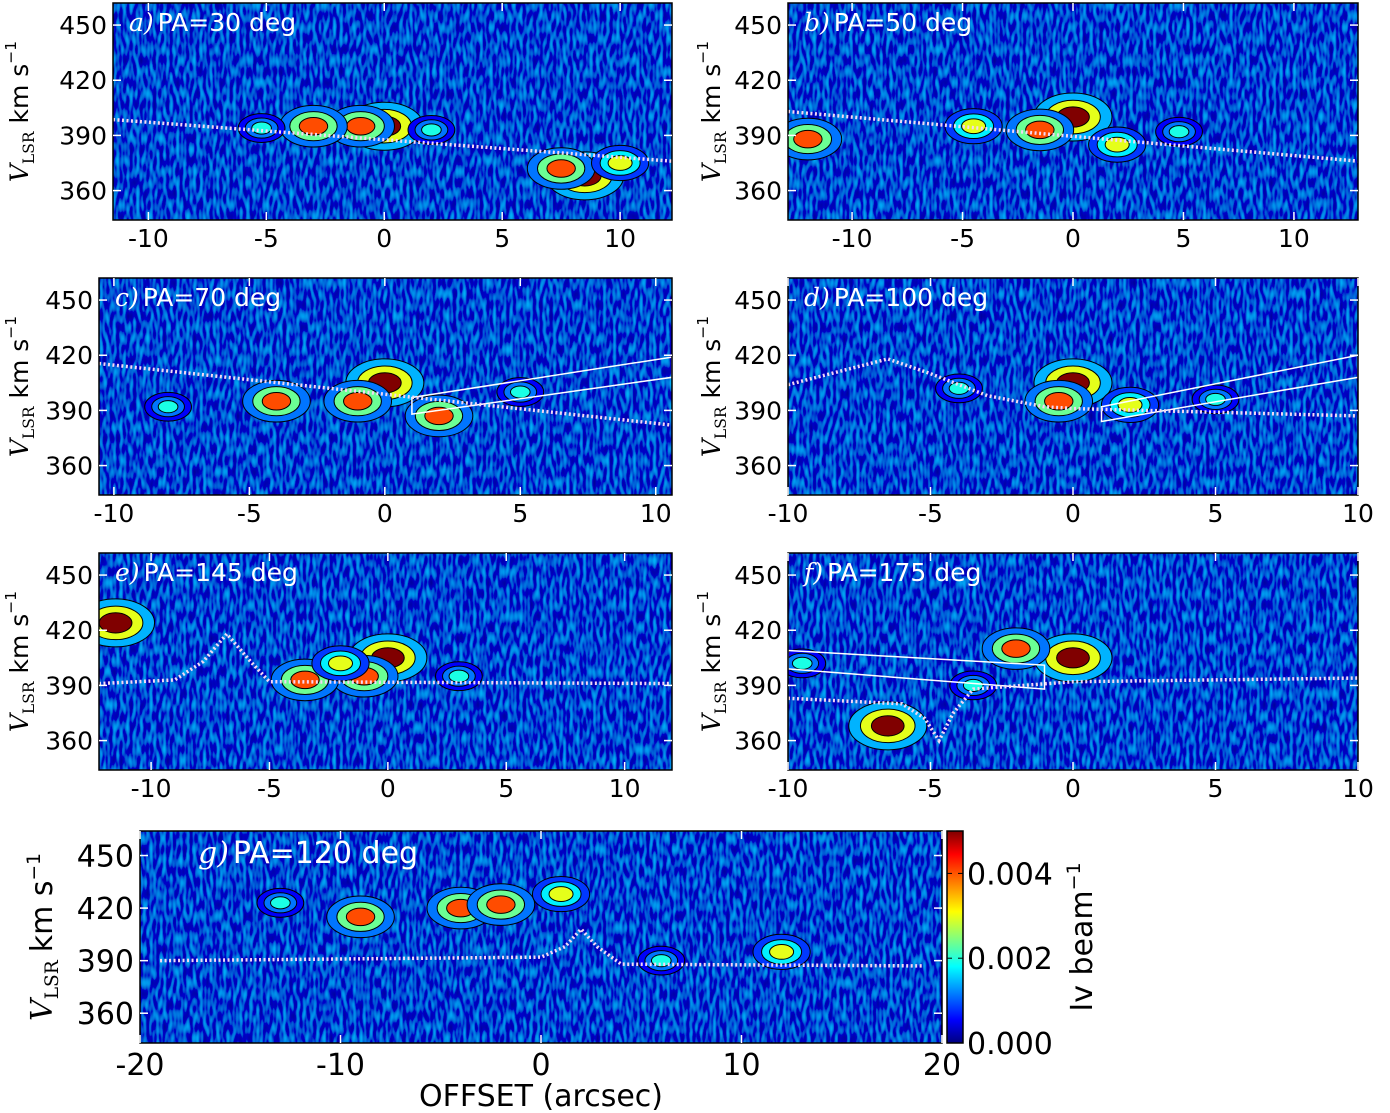 The image size is (1390, 1113). I want to click on panel-label: c), so click(127, 297).